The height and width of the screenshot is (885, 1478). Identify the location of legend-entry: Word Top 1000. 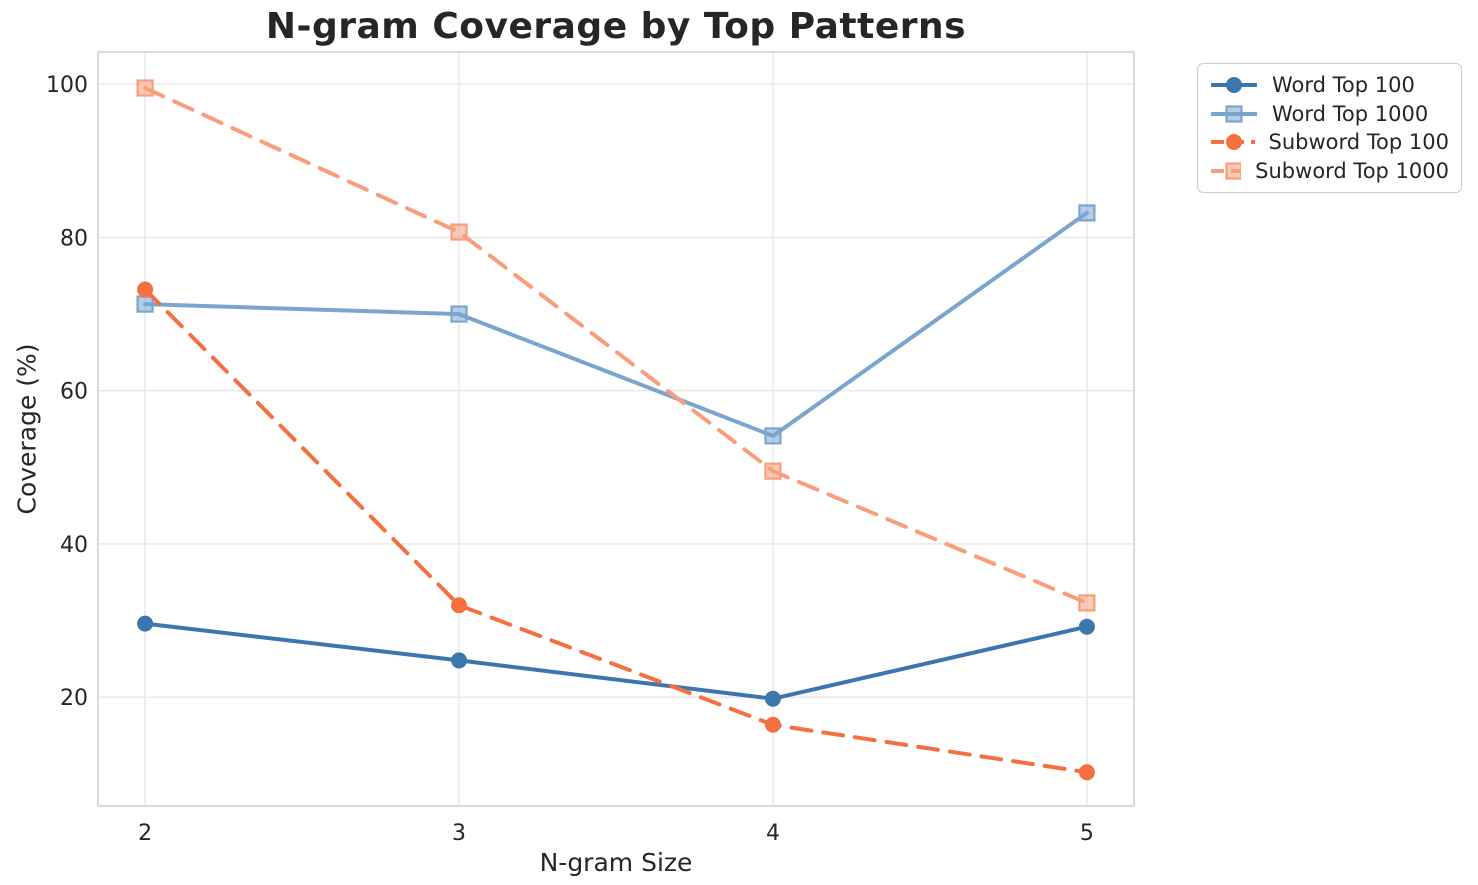
(1329, 114).